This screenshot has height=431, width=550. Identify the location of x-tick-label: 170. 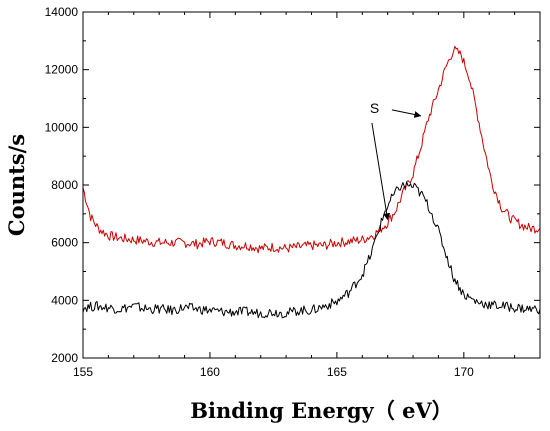
(464, 372).